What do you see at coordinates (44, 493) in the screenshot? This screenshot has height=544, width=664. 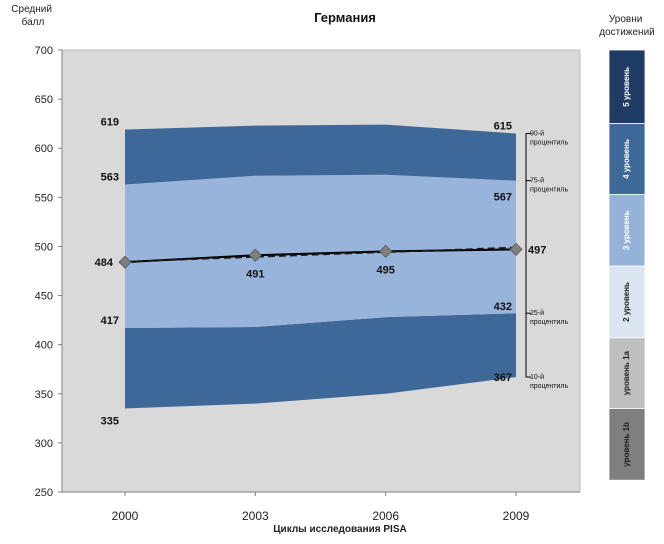 I see `y-tick-label: 250` at bounding box center [44, 493].